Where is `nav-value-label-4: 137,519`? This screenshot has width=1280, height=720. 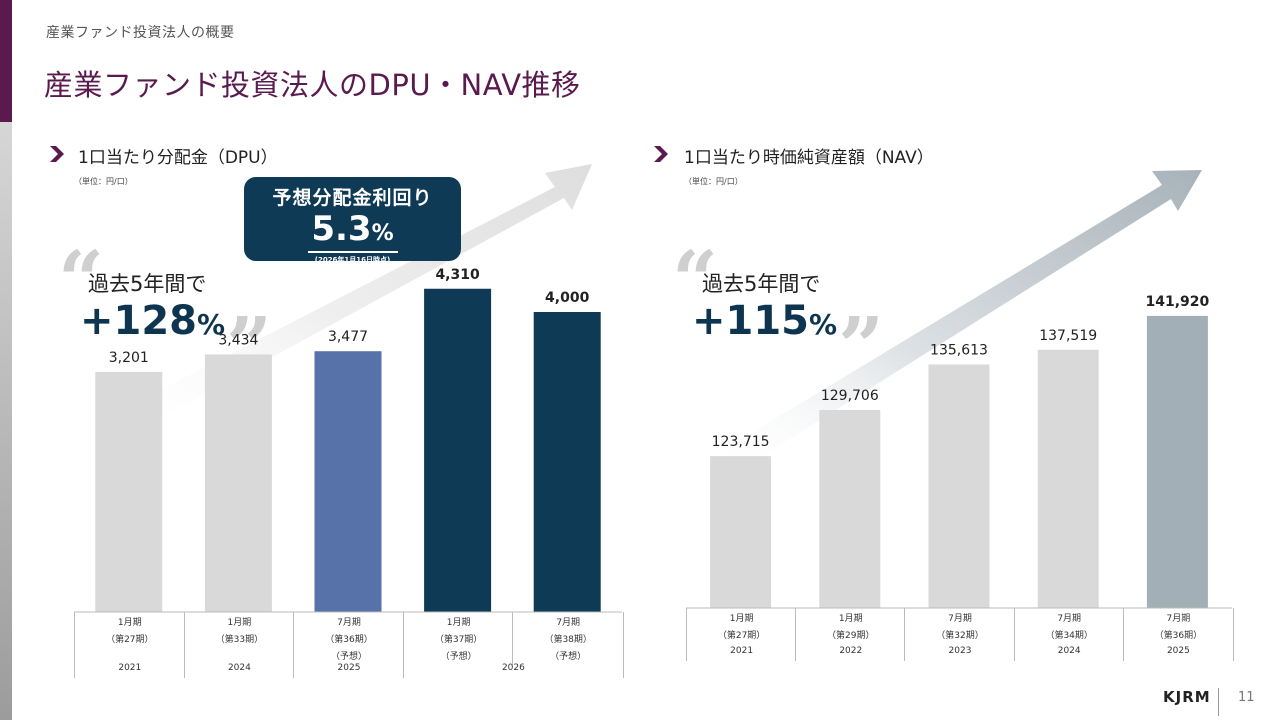 nav-value-label-4: 137,519 is located at coordinates (1068, 336).